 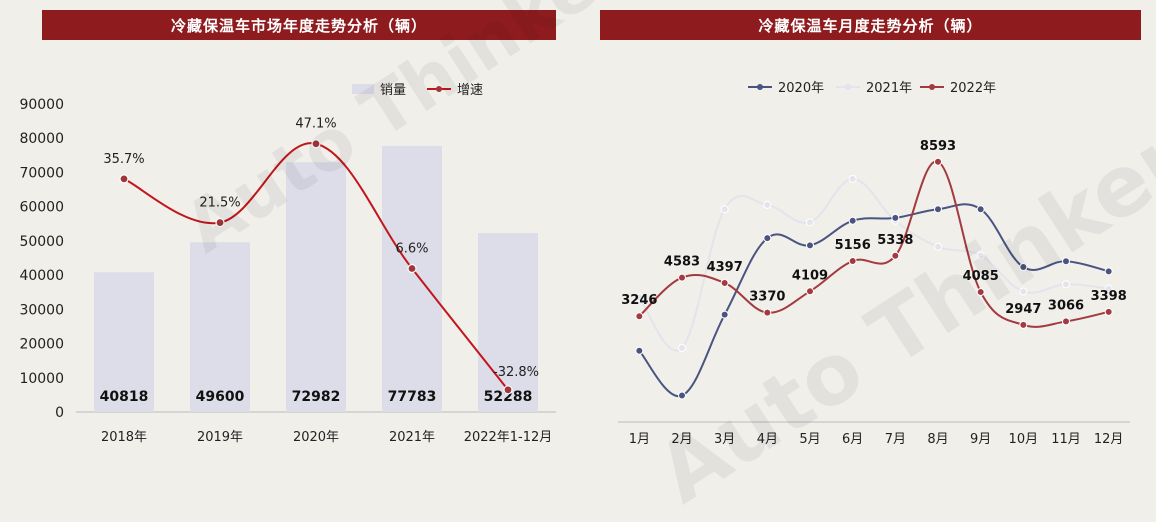 What do you see at coordinates (124, 437) in the screenshot?
I see `x-tick-label: 2018年` at bounding box center [124, 437].